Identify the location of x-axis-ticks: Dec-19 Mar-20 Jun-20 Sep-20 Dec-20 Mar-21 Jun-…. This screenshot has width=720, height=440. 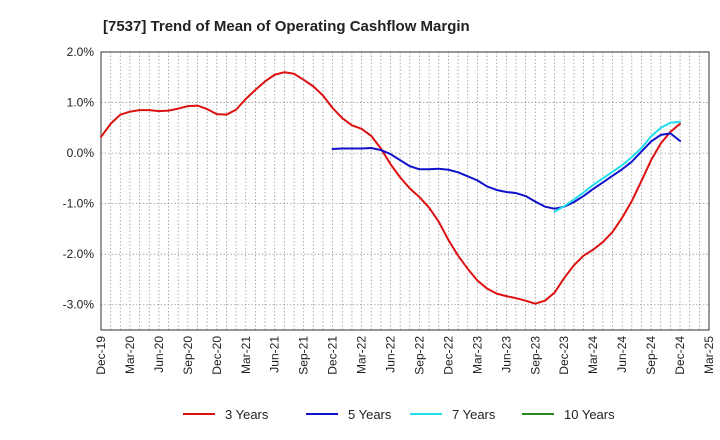
(405, 355).